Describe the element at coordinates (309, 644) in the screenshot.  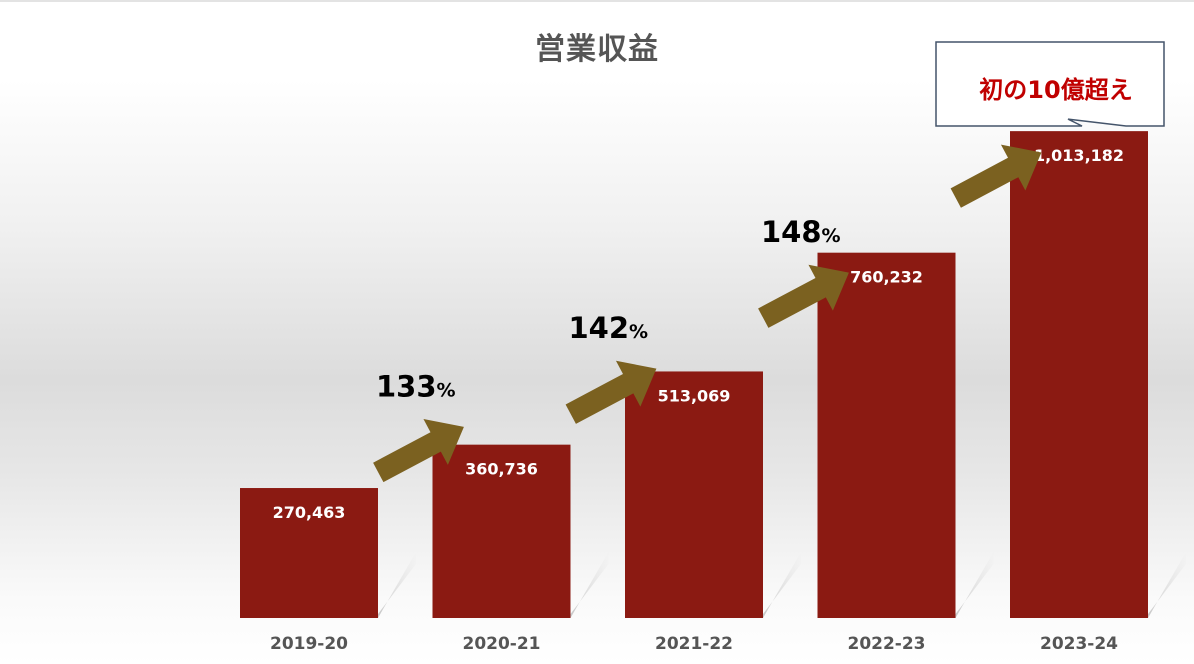
I see `category-label: 2019-20` at that location.